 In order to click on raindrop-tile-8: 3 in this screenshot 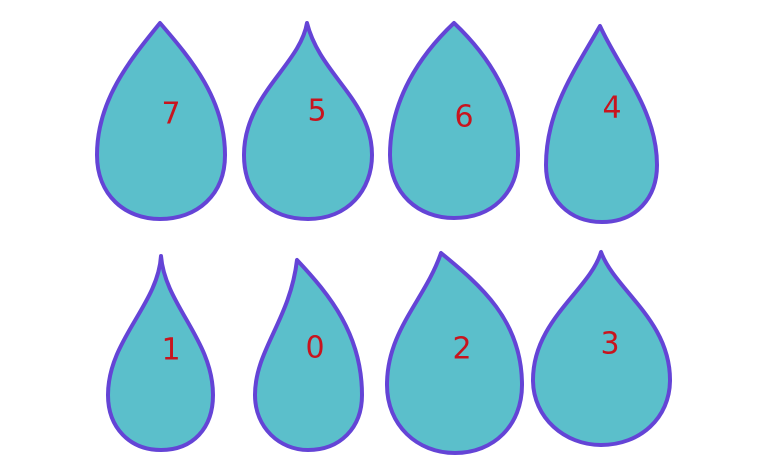, I will do `click(601, 348)`.